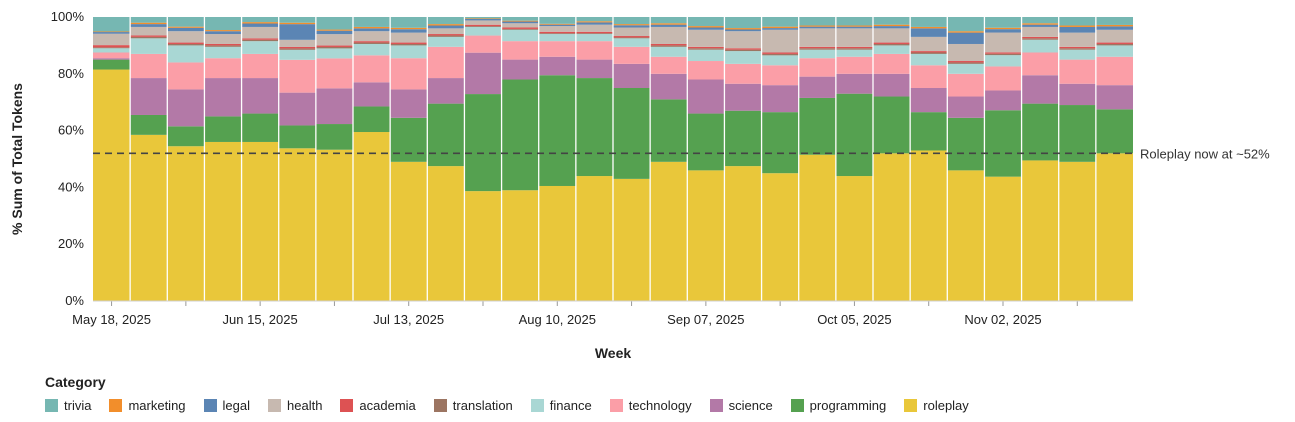 This screenshot has height=422, width=1295. What do you see at coordinates (17, 159) in the screenshot?
I see `y-axis-title: % Sum of Total Tokens` at bounding box center [17, 159].